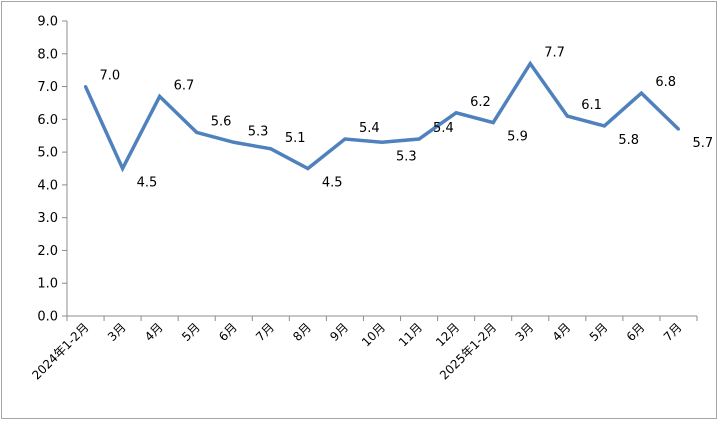  I want to click on data-label: 5.6, so click(221, 121).